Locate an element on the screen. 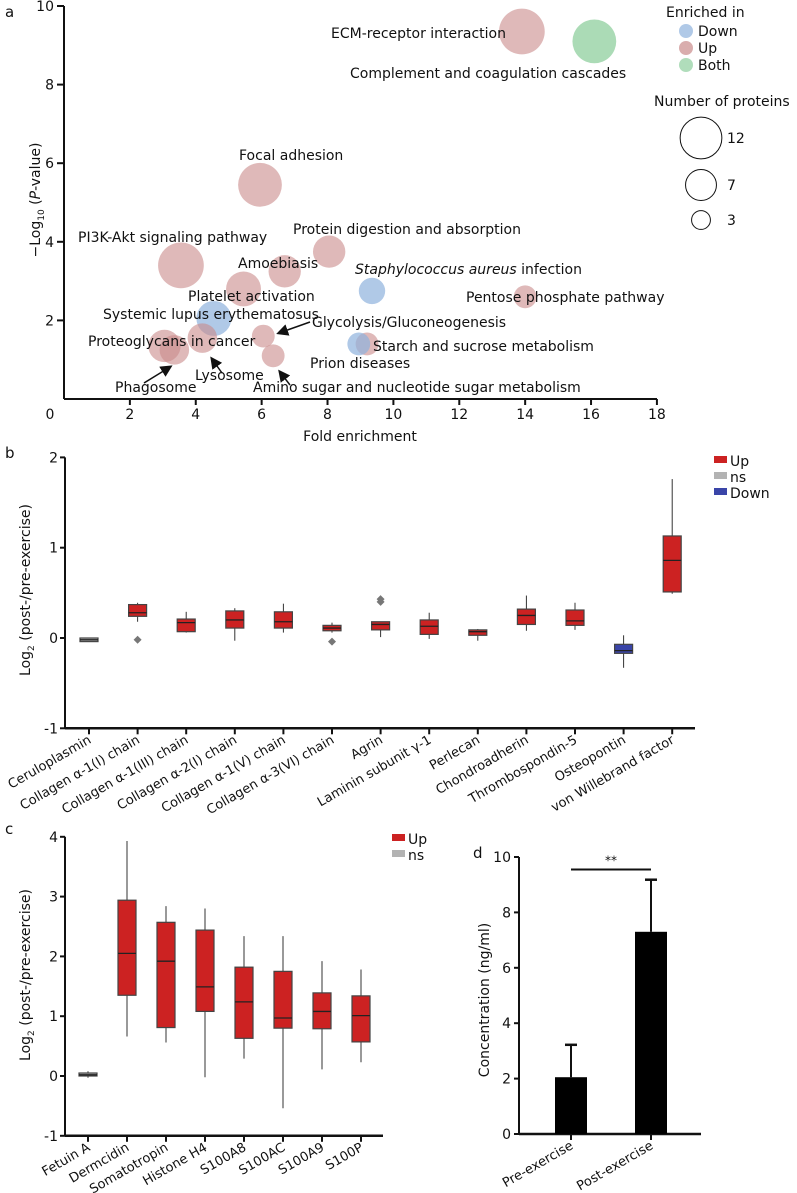 The width and height of the screenshot is (797, 1193). bubble-both is located at coordinates (594, 41).